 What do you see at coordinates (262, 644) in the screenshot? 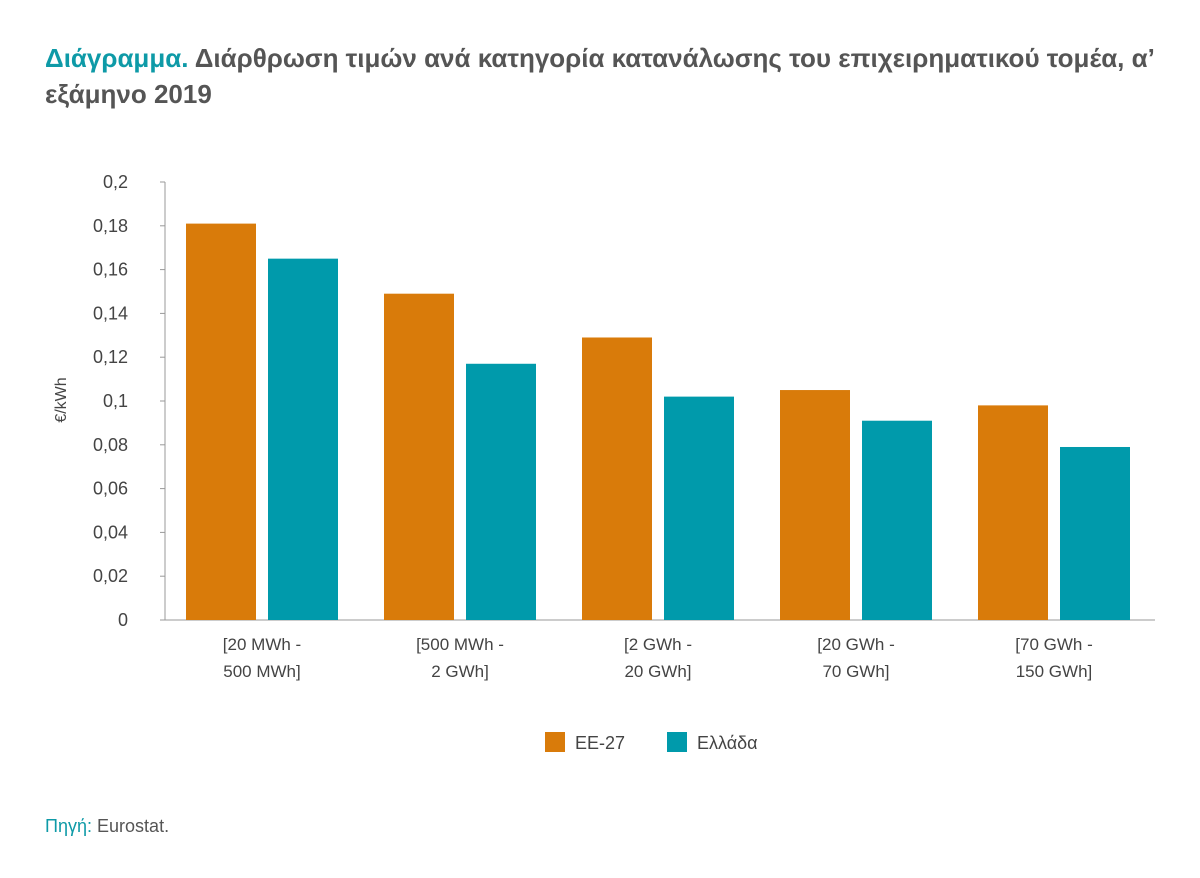
I see `x-tick-label: [20 MWh -` at bounding box center [262, 644].